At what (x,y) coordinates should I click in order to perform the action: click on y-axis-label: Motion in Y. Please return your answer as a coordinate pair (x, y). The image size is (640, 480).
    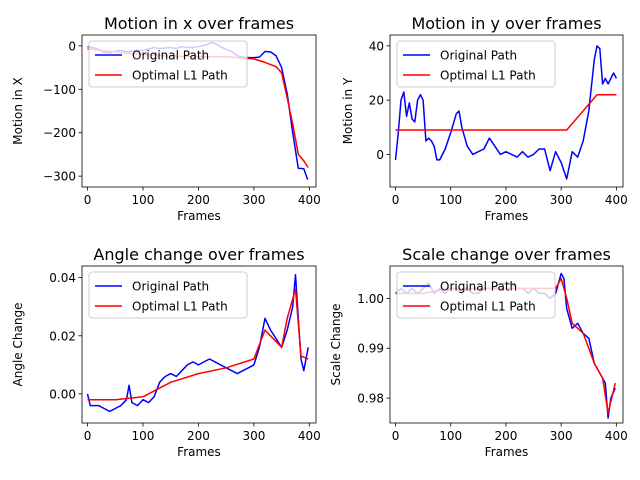
    Looking at the image, I should click on (348, 110).